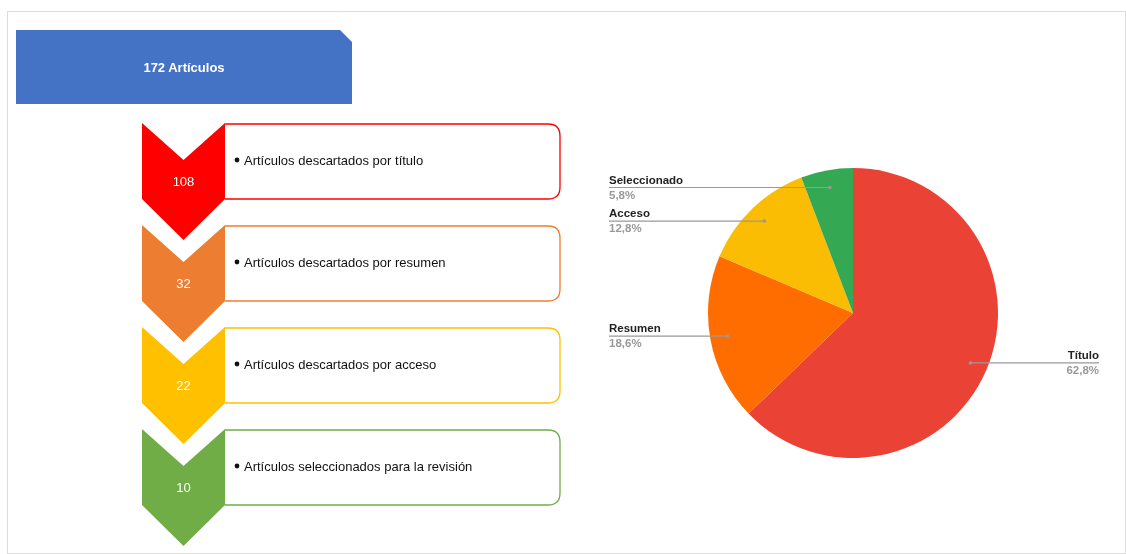 This screenshot has height=554, width=1126. Describe the element at coordinates (183, 181) in the screenshot. I see `data-label: 108` at that location.